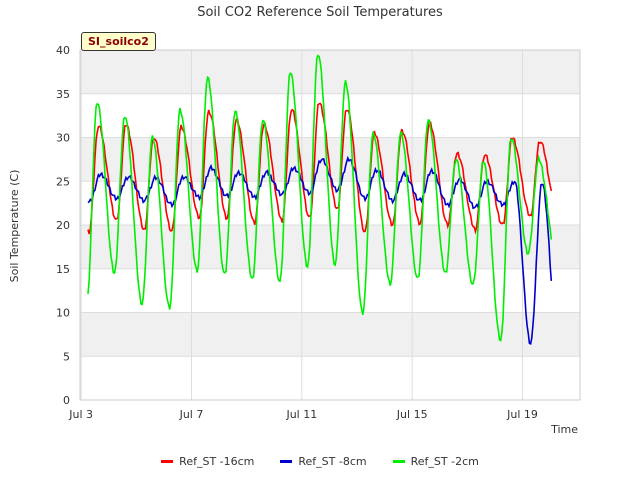 The height and width of the screenshot is (480, 640). I want to click on x-tick-label: Jul 15, so click(412, 414).